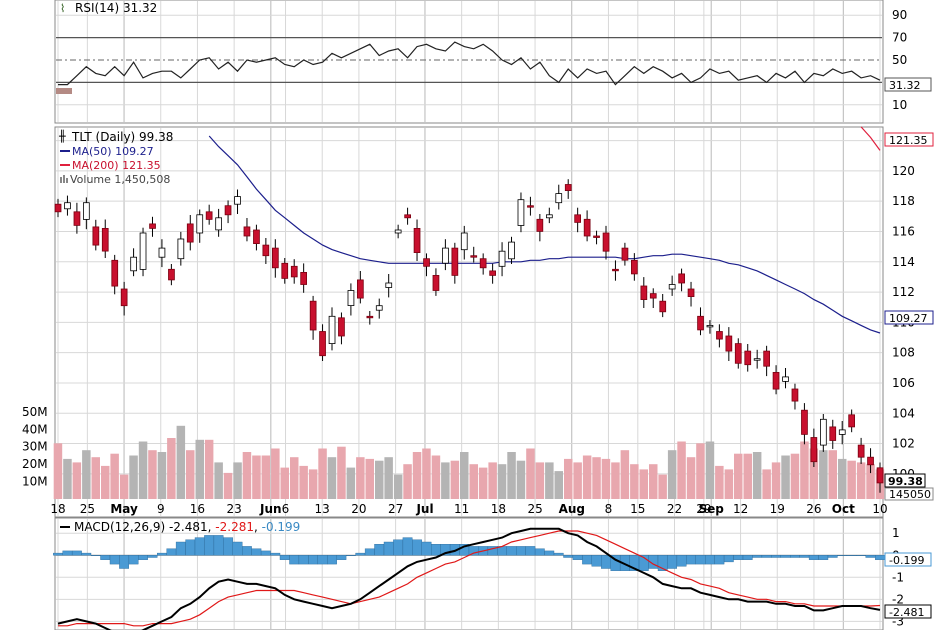  I want to click on volume-y-tick-label: 10M, so click(35, 482).